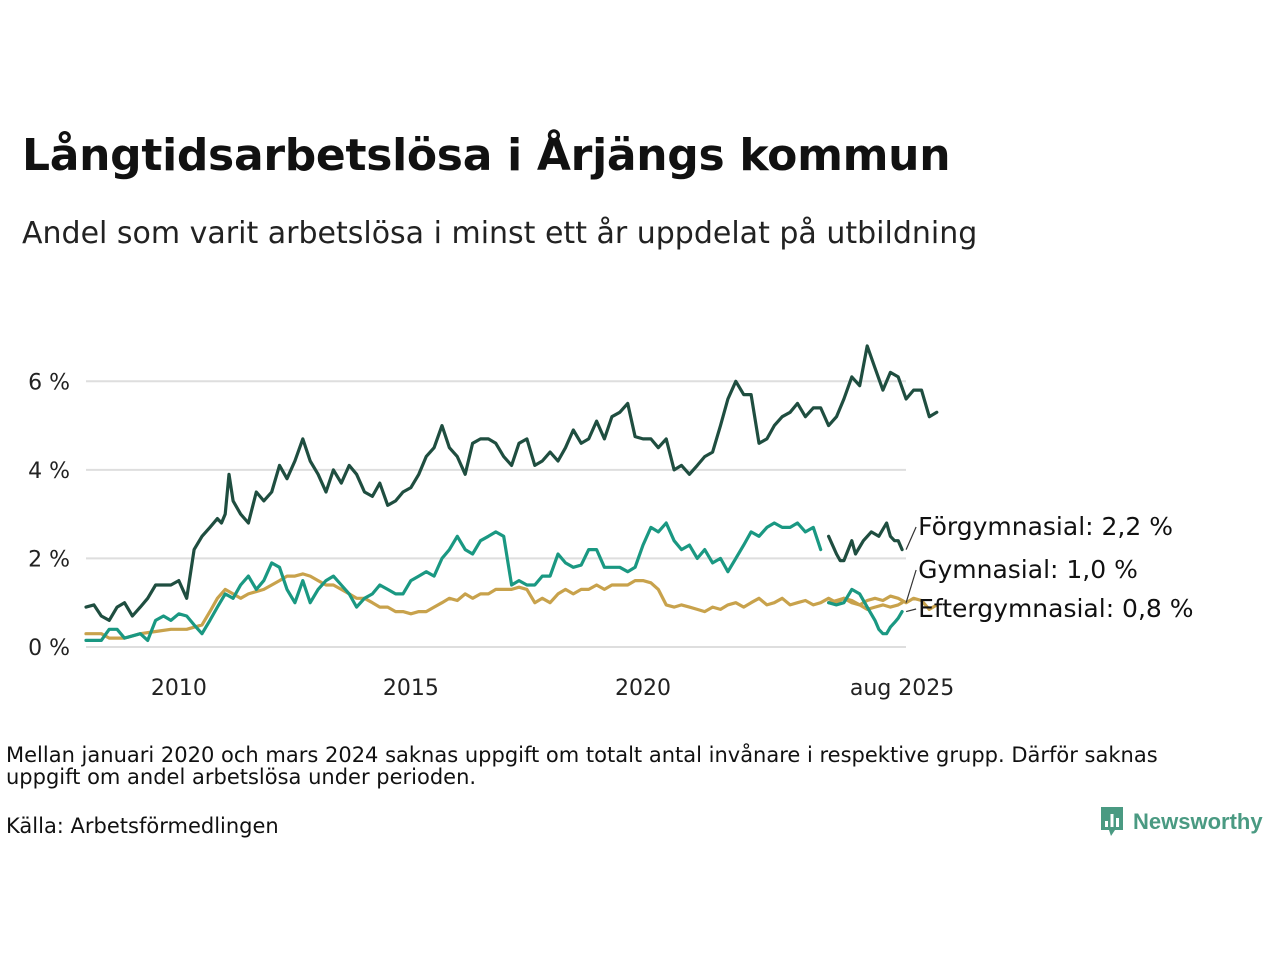  What do you see at coordinates (49, 559) in the screenshot?
I see `y-tick-label: 2 %` at bounding box center [49, 559].